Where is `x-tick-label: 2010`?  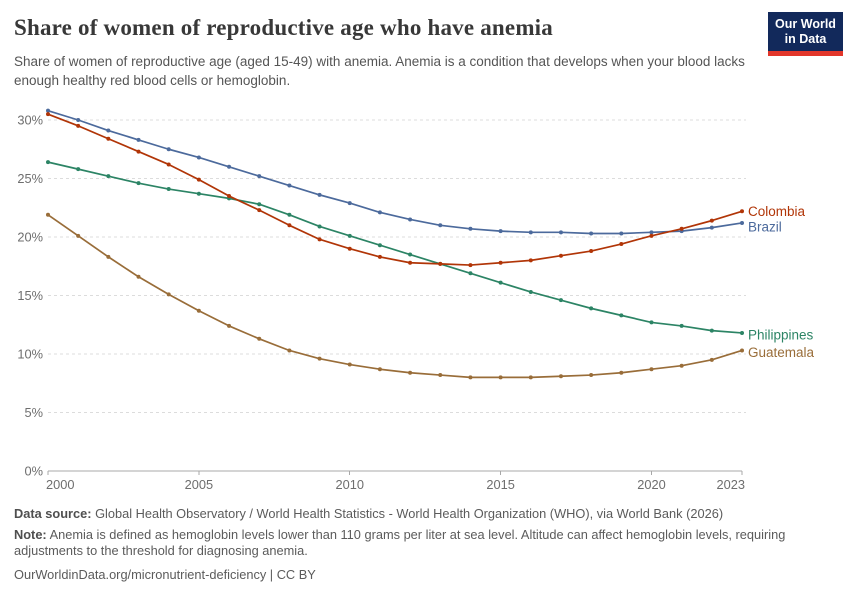
x-tick-label: 2010 is located at coordinates (350, 484).